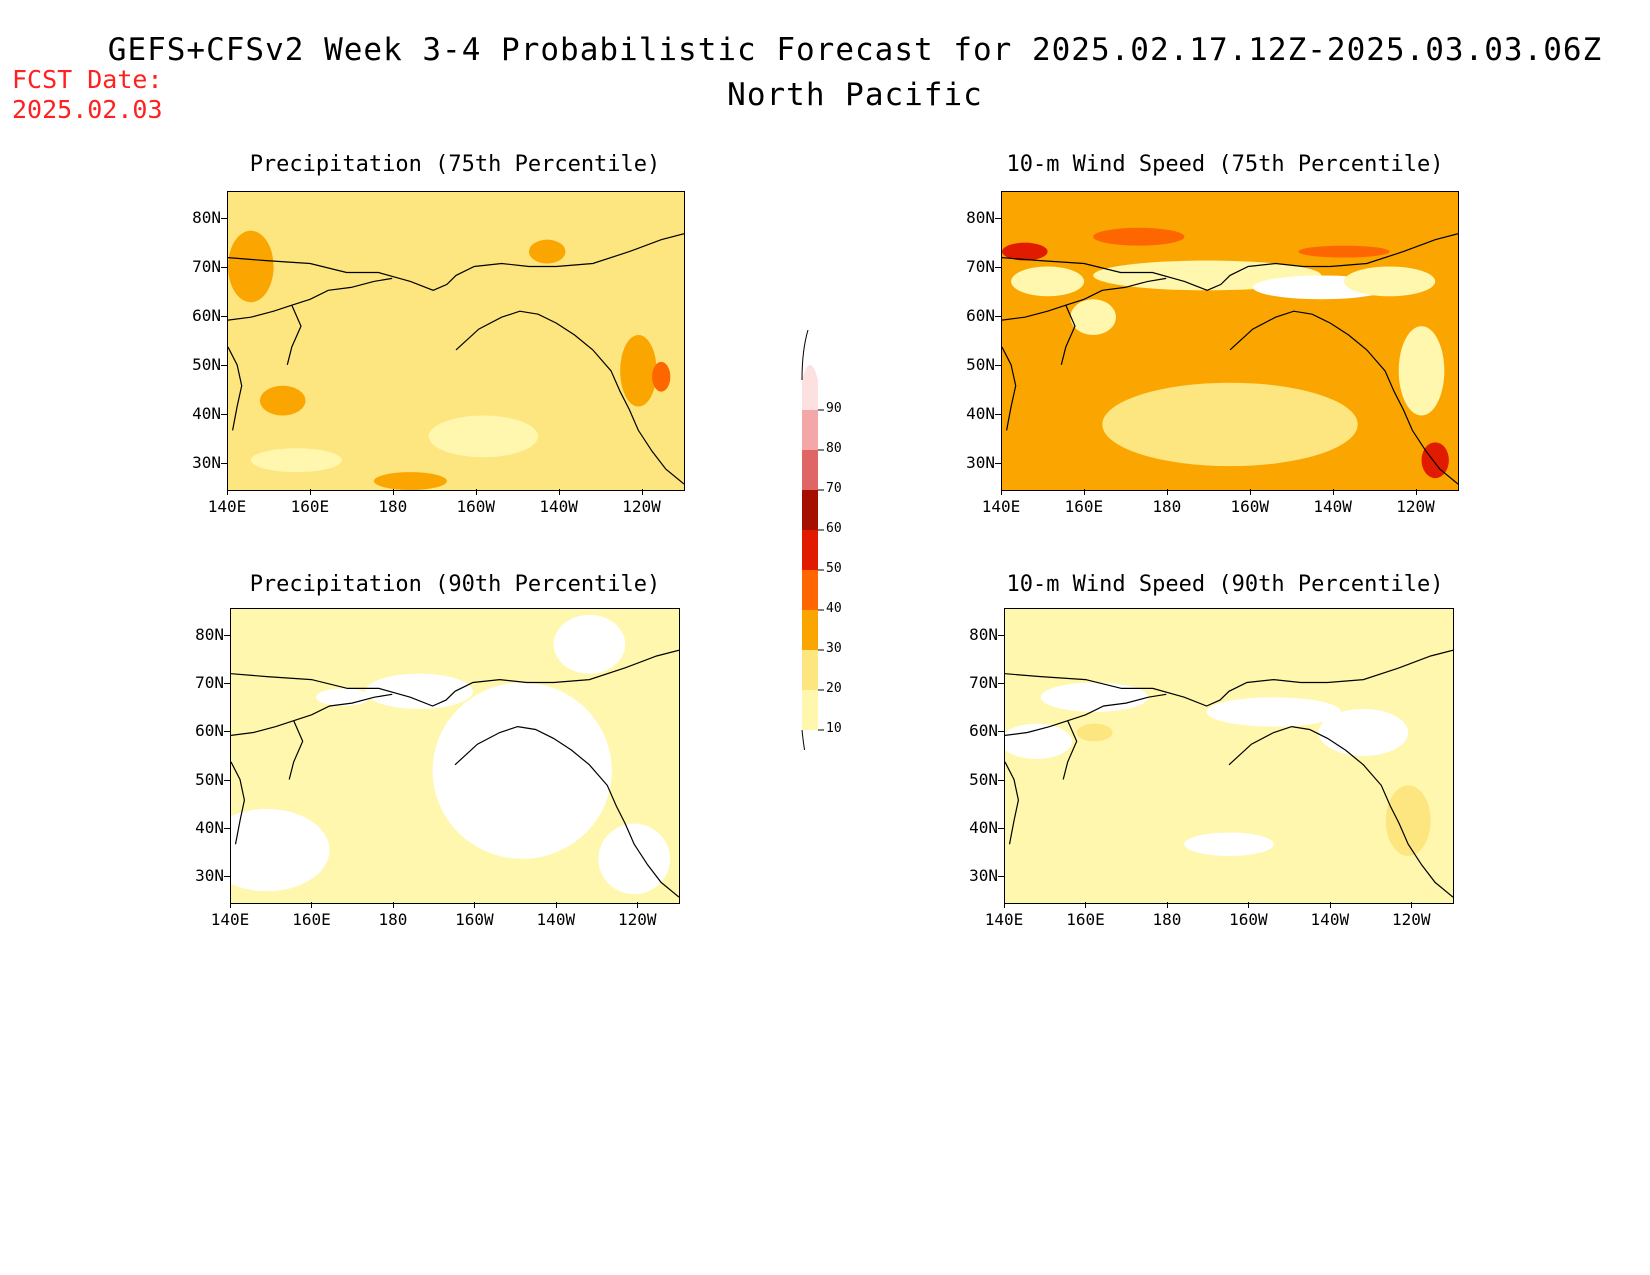 Image resolution: width=1650 pixels, height=1275 pixels. What do you see at coordinates (455, 584) in the screenshot?
I see `panel-title-precip90: Precipitation (90th Percentile)` at bounding box center [455, 584].